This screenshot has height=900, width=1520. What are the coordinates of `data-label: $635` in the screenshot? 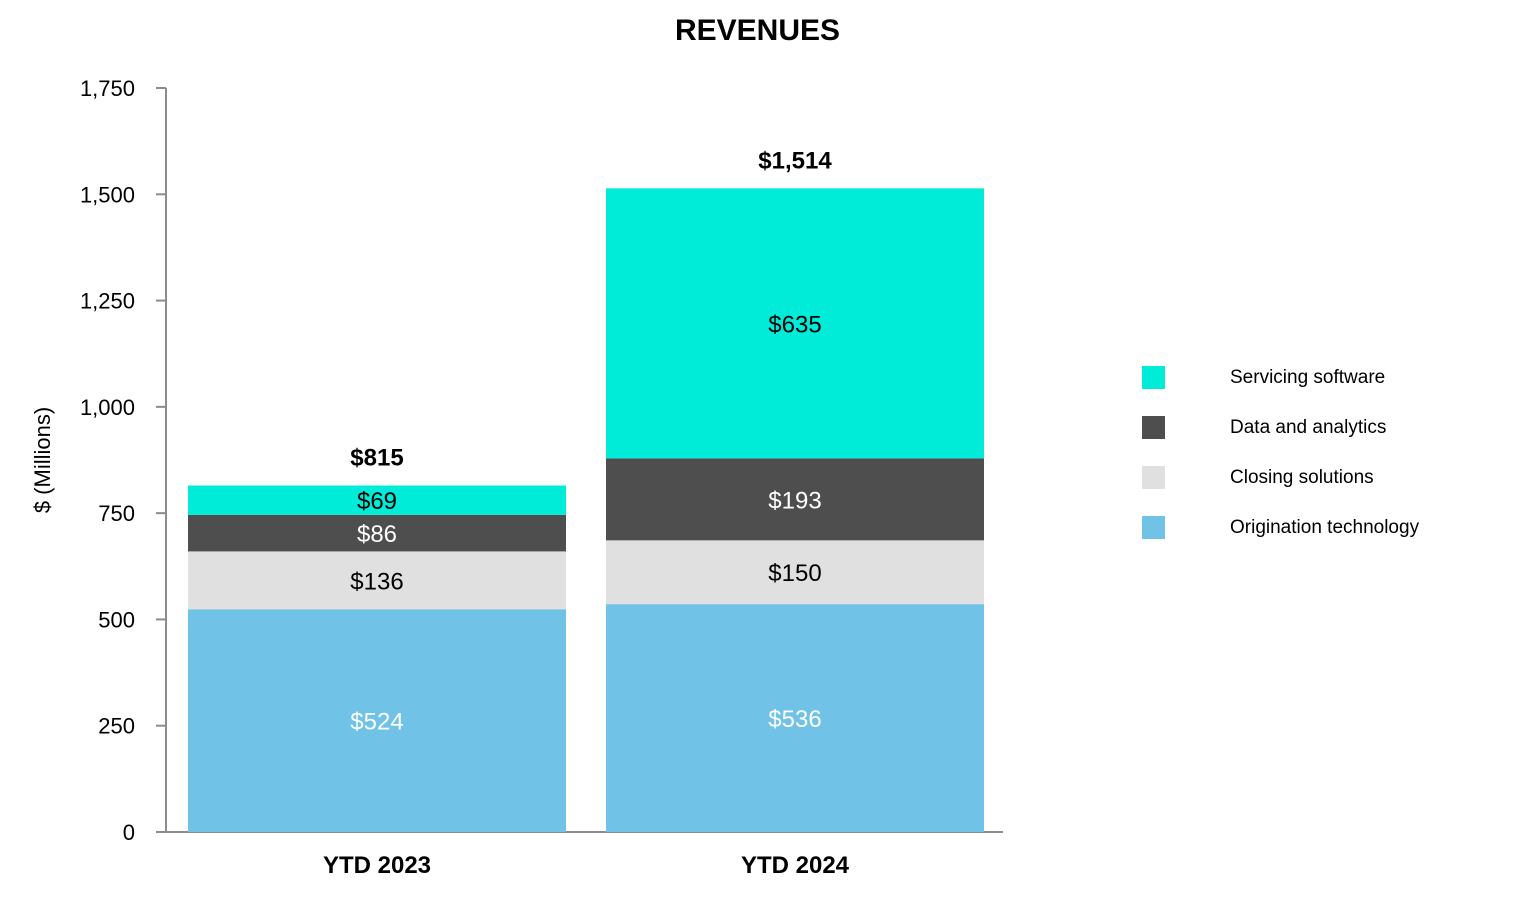 It's located at (794, 324).